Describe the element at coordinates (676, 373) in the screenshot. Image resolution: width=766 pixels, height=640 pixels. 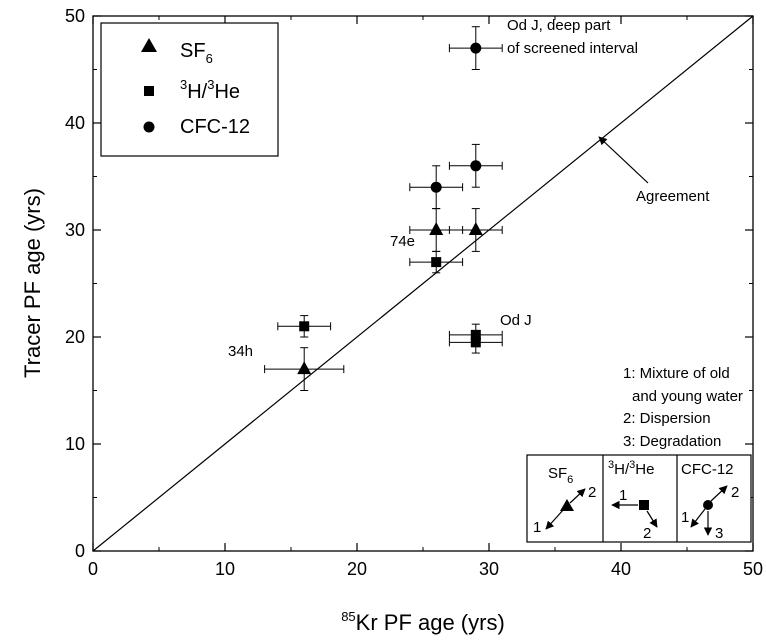
I see `inset-note-1: 1: Mixture of old` at that location.